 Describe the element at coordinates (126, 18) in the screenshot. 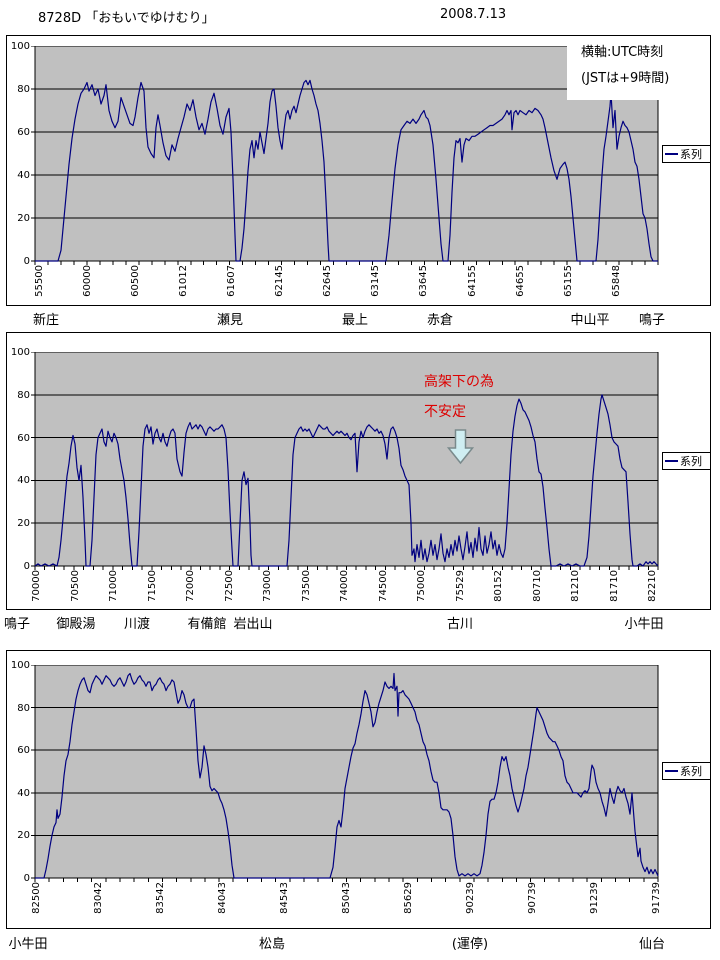

I see `train-title: 8728D 「おもいでゆけむり」` at that location.